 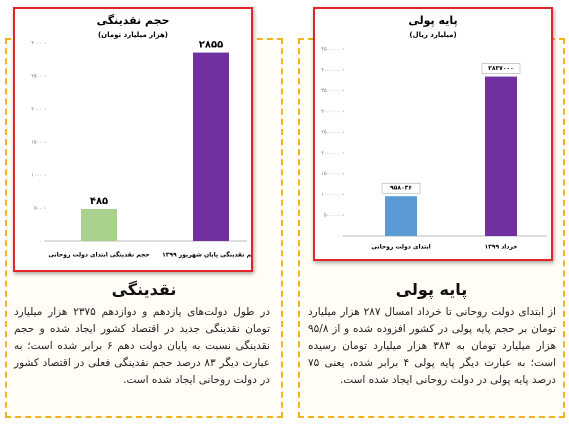 What do you see at coordinates (330, 91) in the screenshot?
I see `y-tick-label: ۳۵۰۰۰۰۰` at bounding box center [330, 91].